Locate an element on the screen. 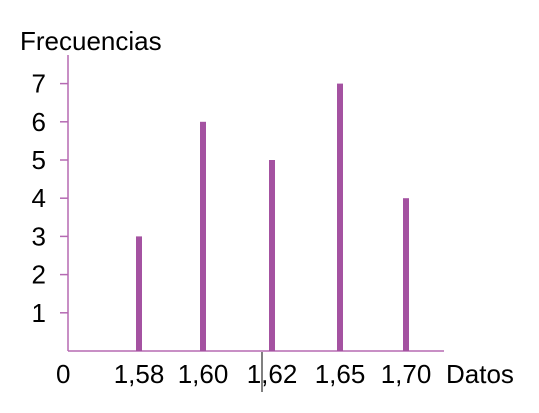 This screenshot has width=539, height=413. y-tick-label: 7 is located at coordinates (39, 84).